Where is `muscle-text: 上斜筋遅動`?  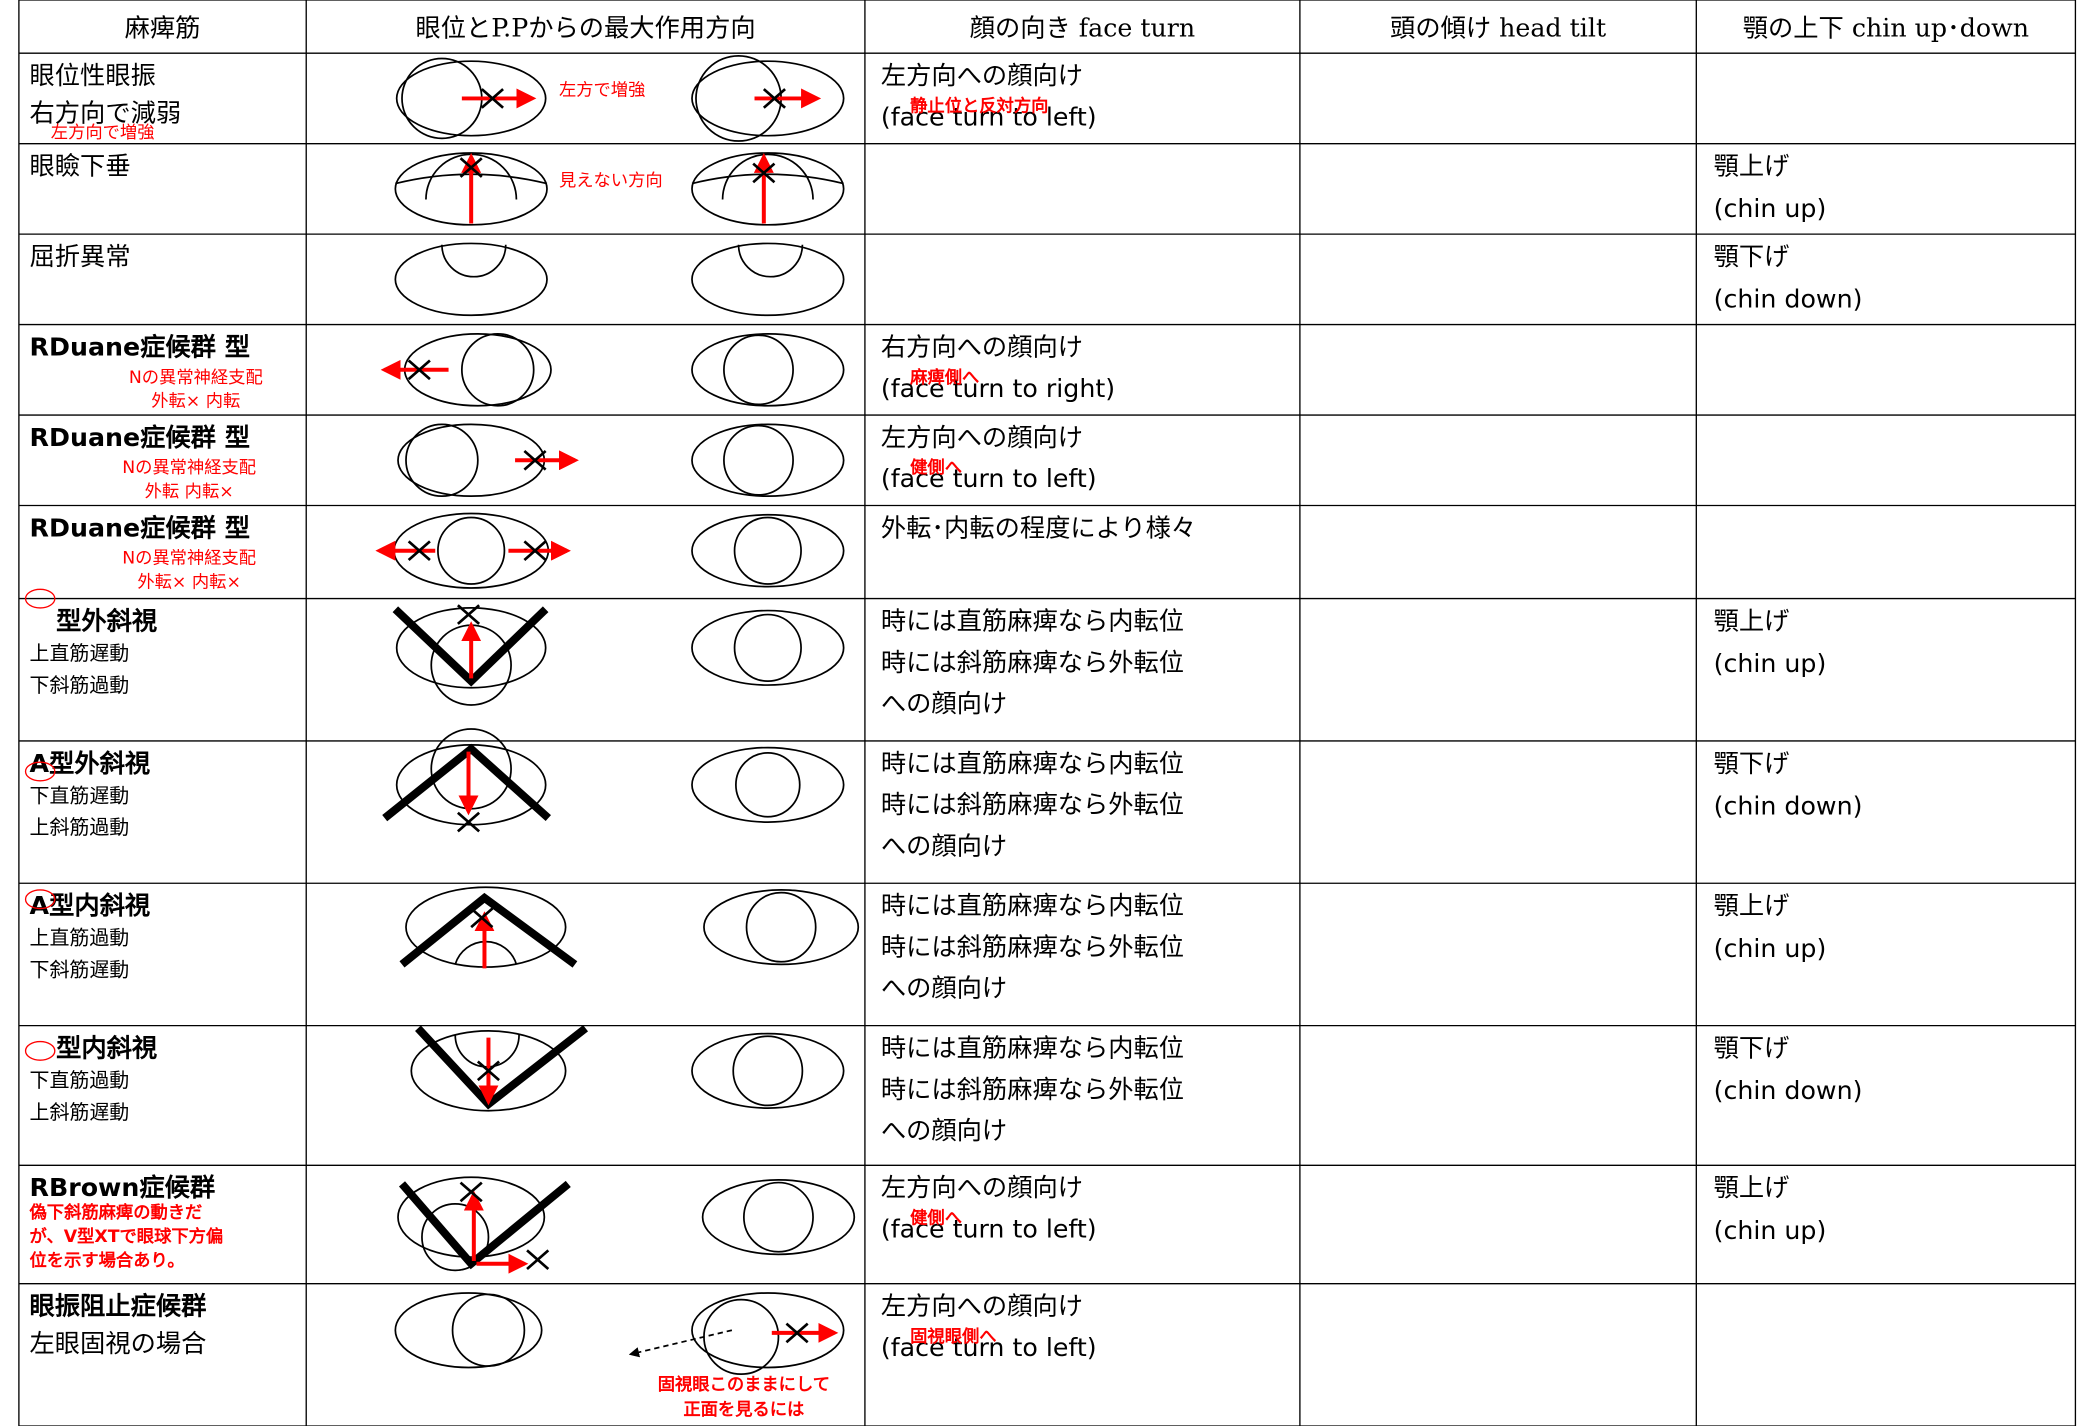
muscle-text: 上斜筋遅動 is located at coordinates (80, 1112).